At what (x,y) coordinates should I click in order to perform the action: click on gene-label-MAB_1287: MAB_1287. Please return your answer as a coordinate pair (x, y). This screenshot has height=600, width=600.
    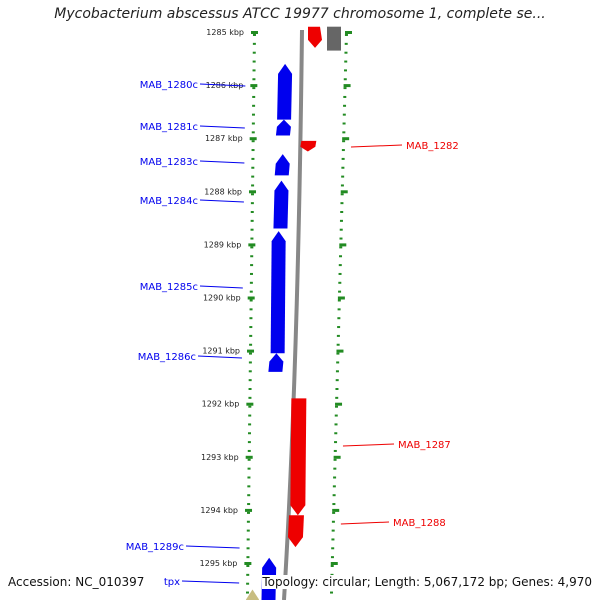
    Looking at the image, I should click on (424, 445).